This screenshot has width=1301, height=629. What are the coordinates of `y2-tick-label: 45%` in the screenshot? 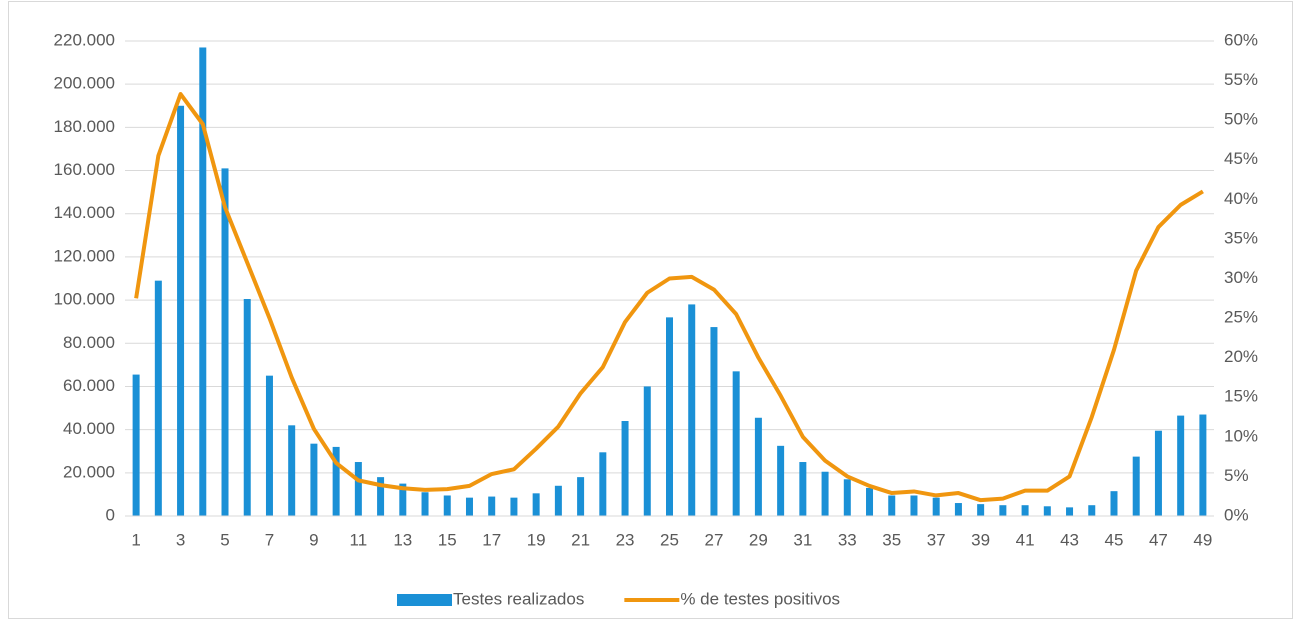 It's located at (1241, 158).